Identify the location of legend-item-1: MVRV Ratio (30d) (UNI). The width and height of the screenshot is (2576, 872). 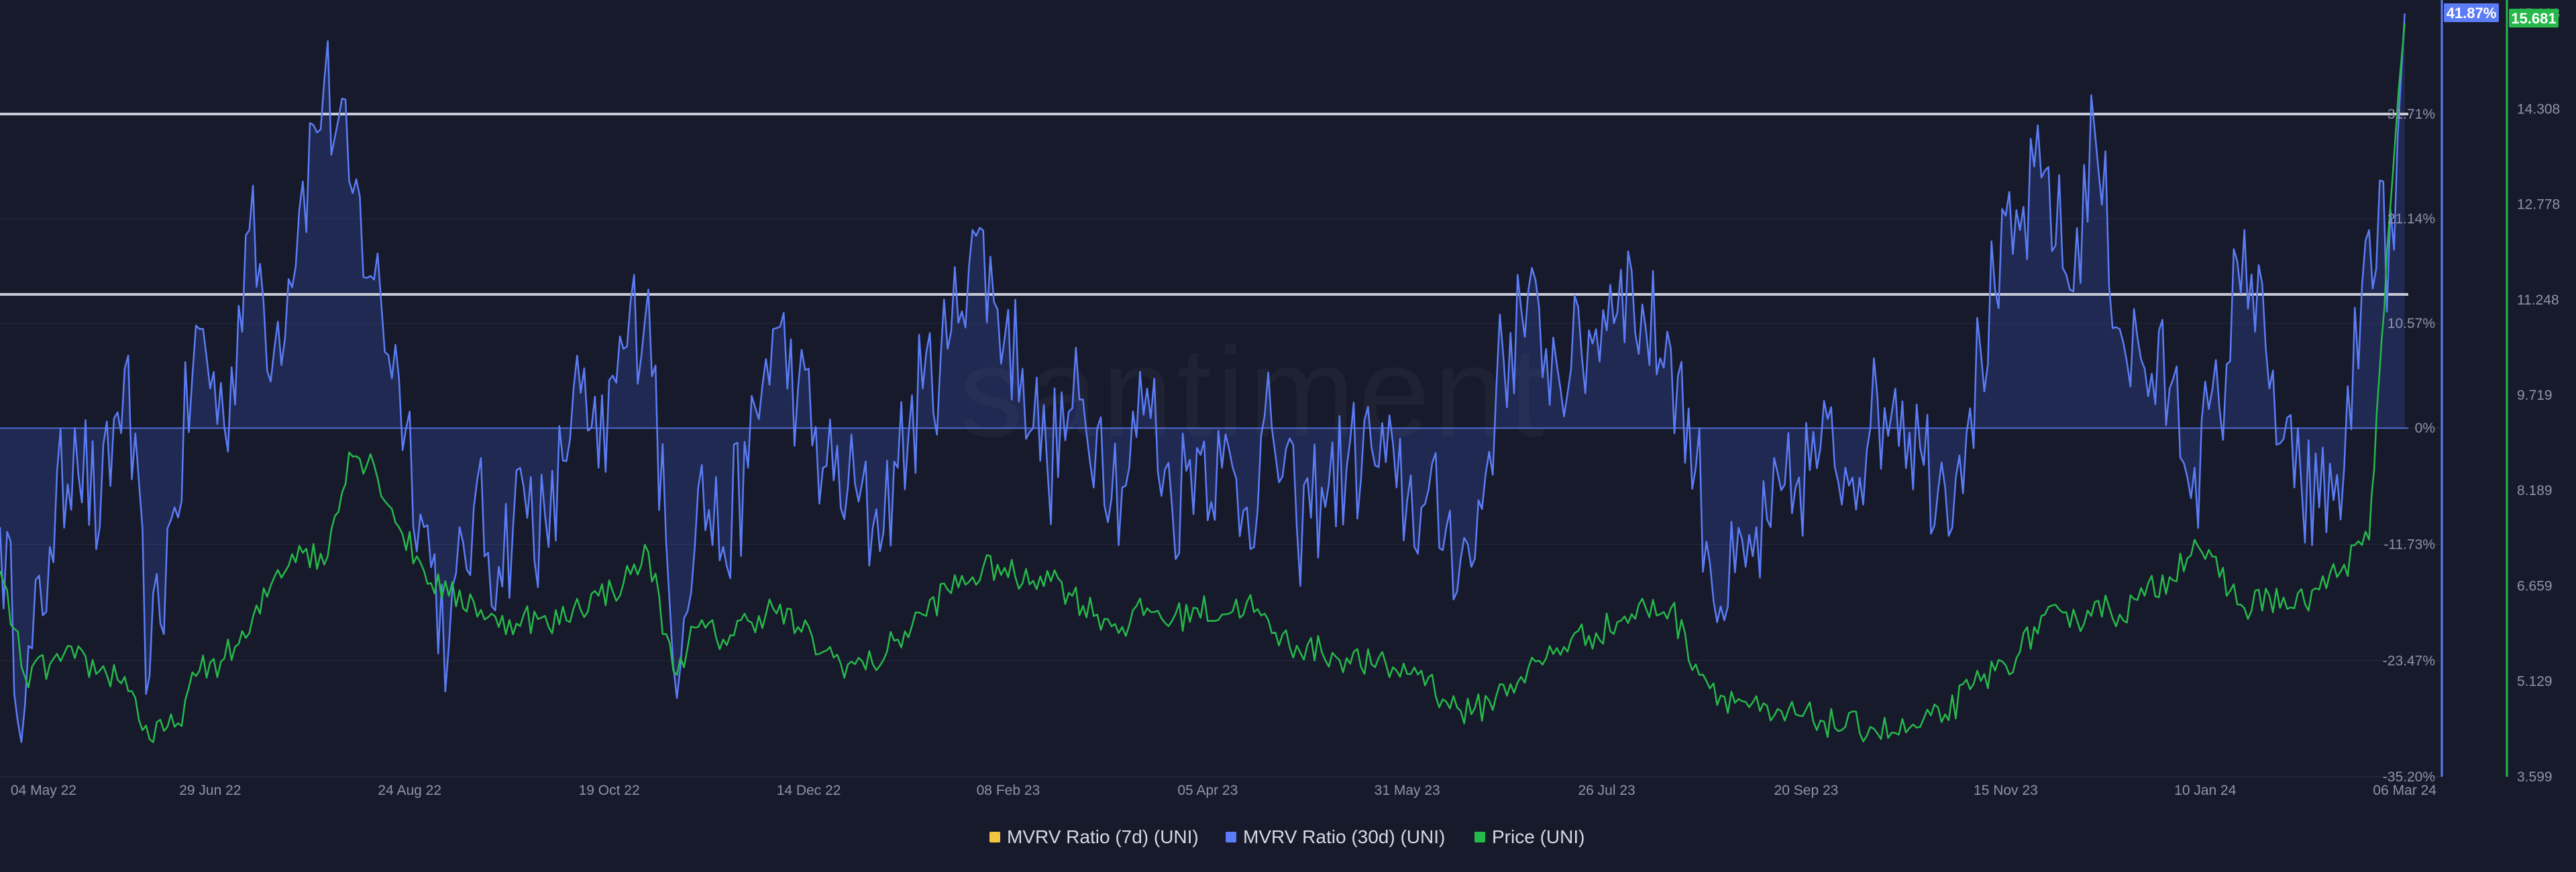
(1335, 836).